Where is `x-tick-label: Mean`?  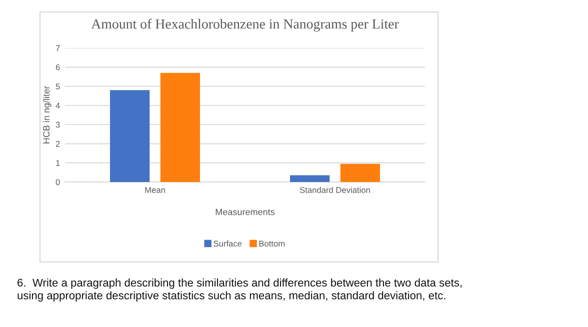
x-tick-label: Mean is located at coordinates (155, 190).